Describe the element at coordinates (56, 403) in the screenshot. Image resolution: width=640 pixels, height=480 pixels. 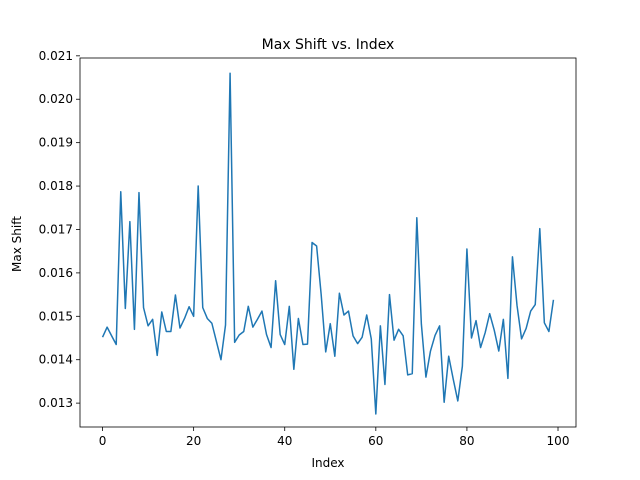
I see `y-tick-label: 0.013` at that location.